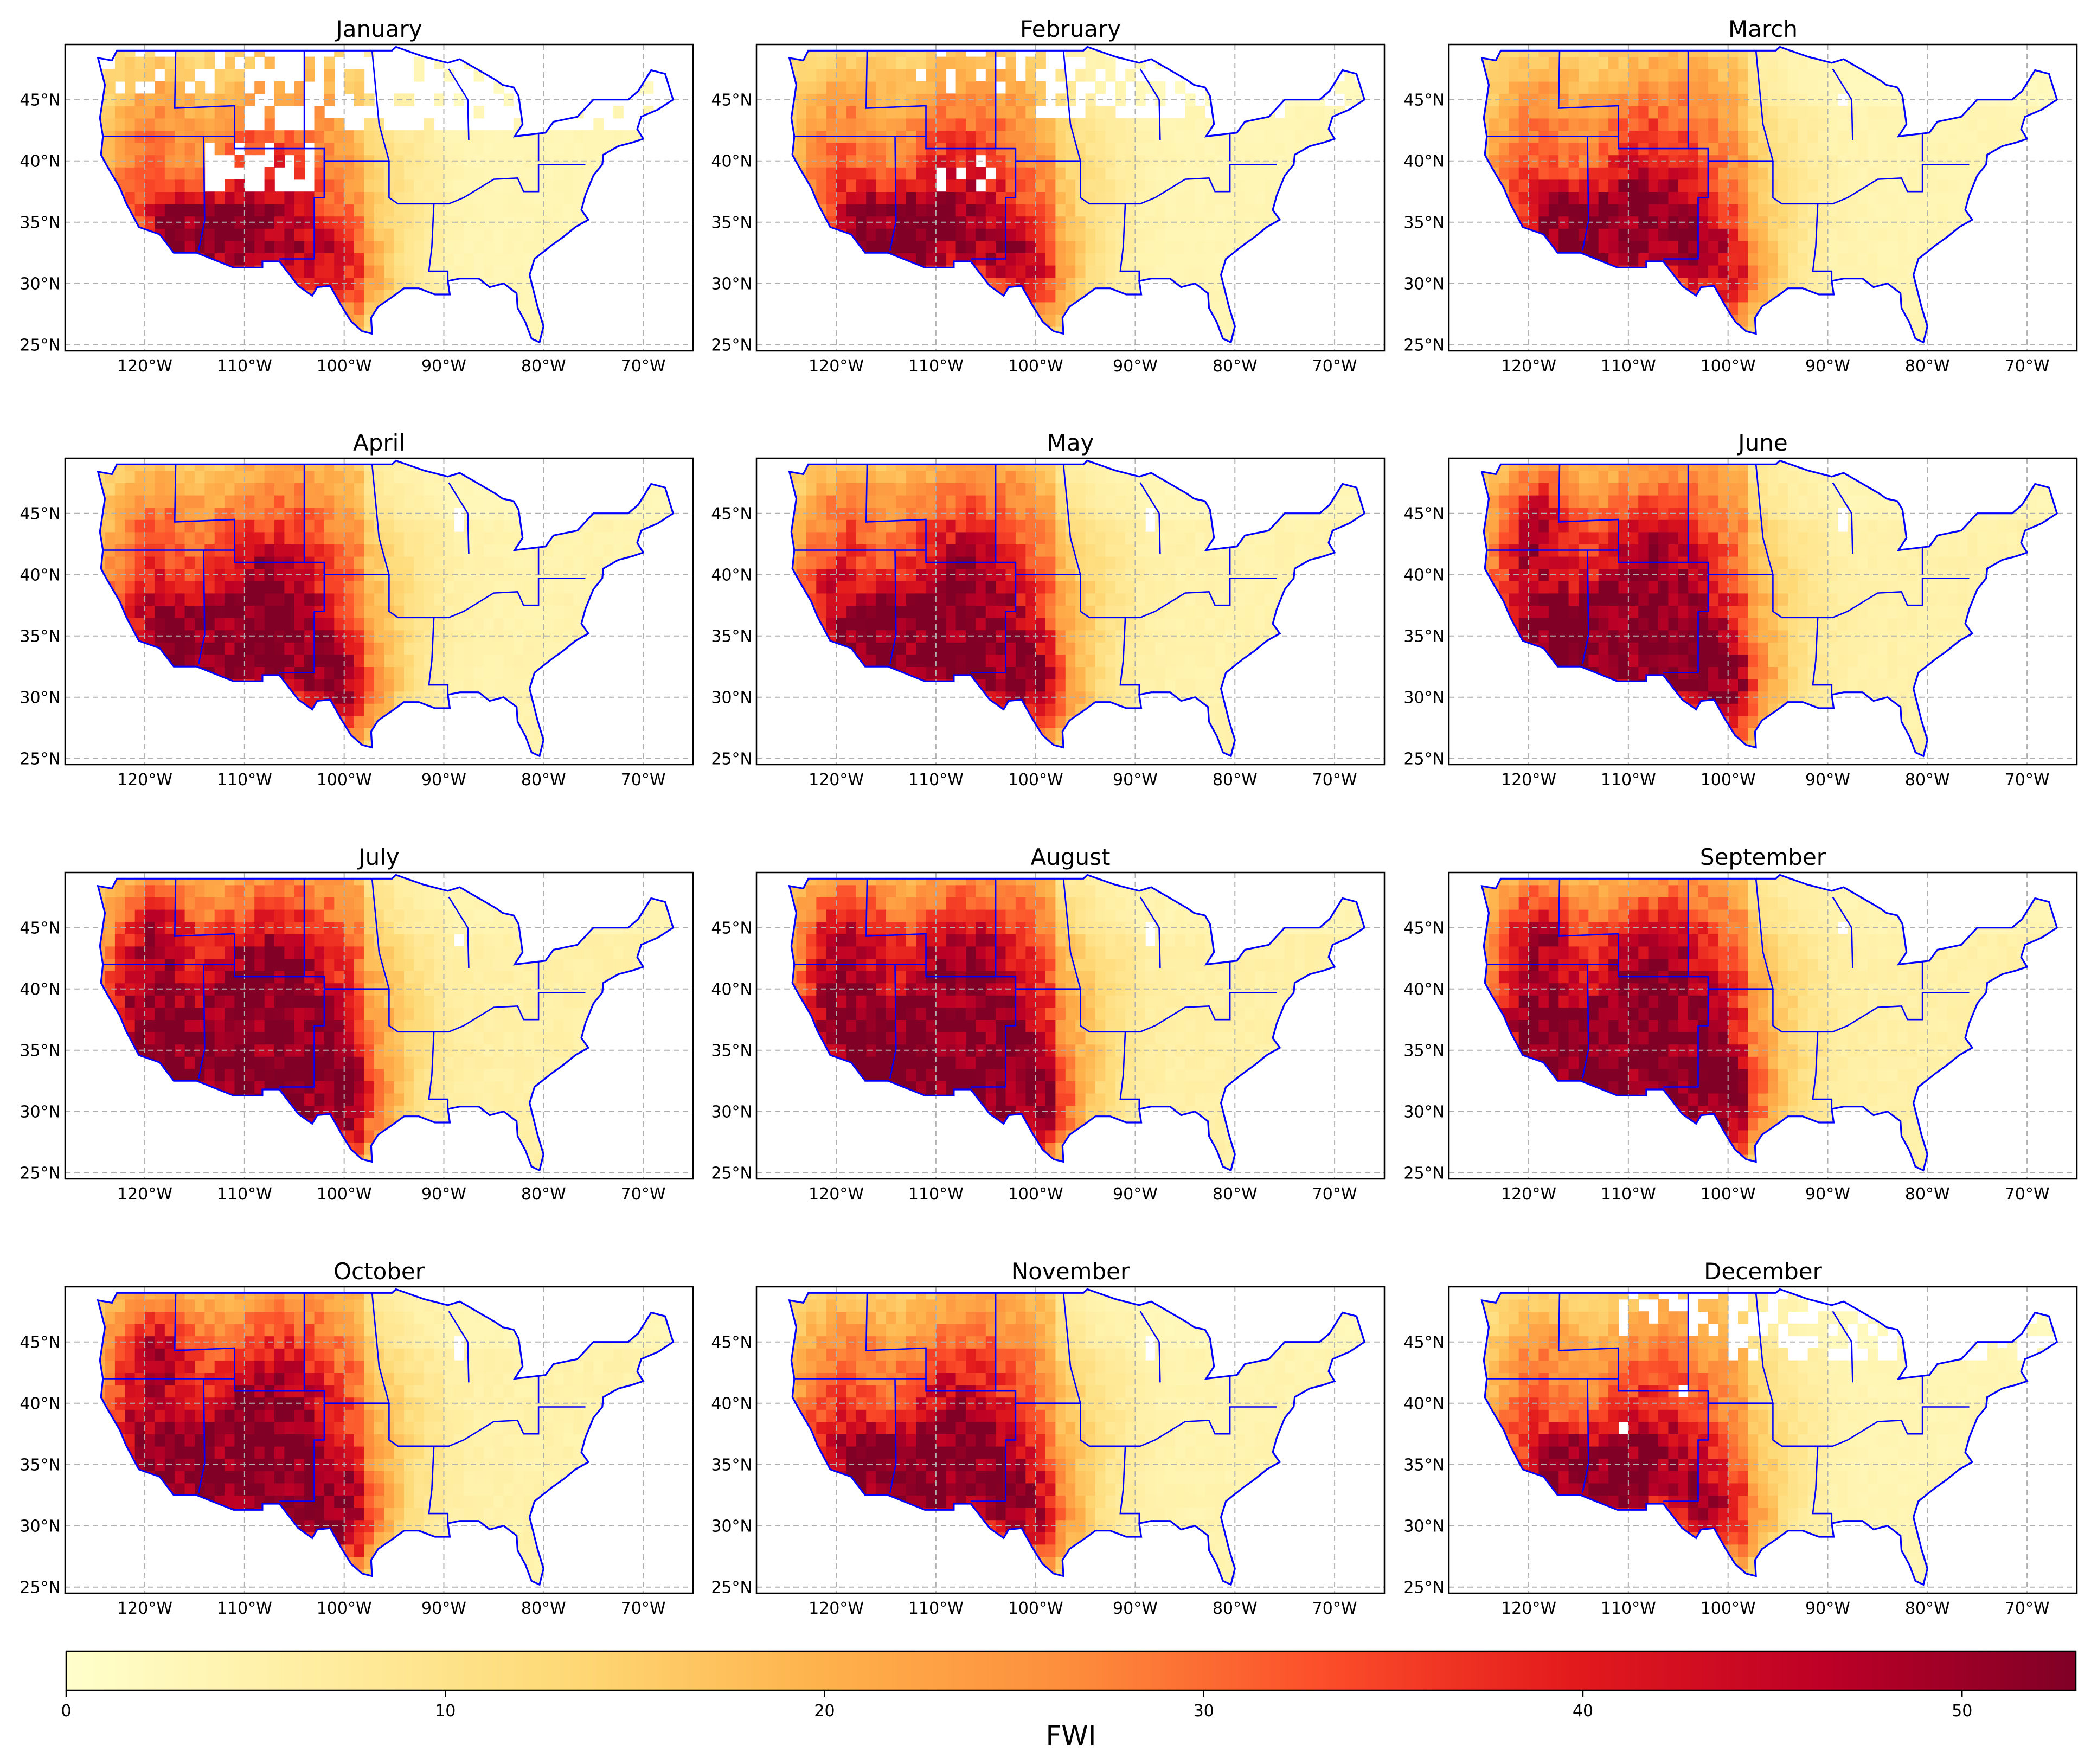 The image size is (2091, 1764). I want to click on colorbar-tick-label: 40, so click(1583, 1711).